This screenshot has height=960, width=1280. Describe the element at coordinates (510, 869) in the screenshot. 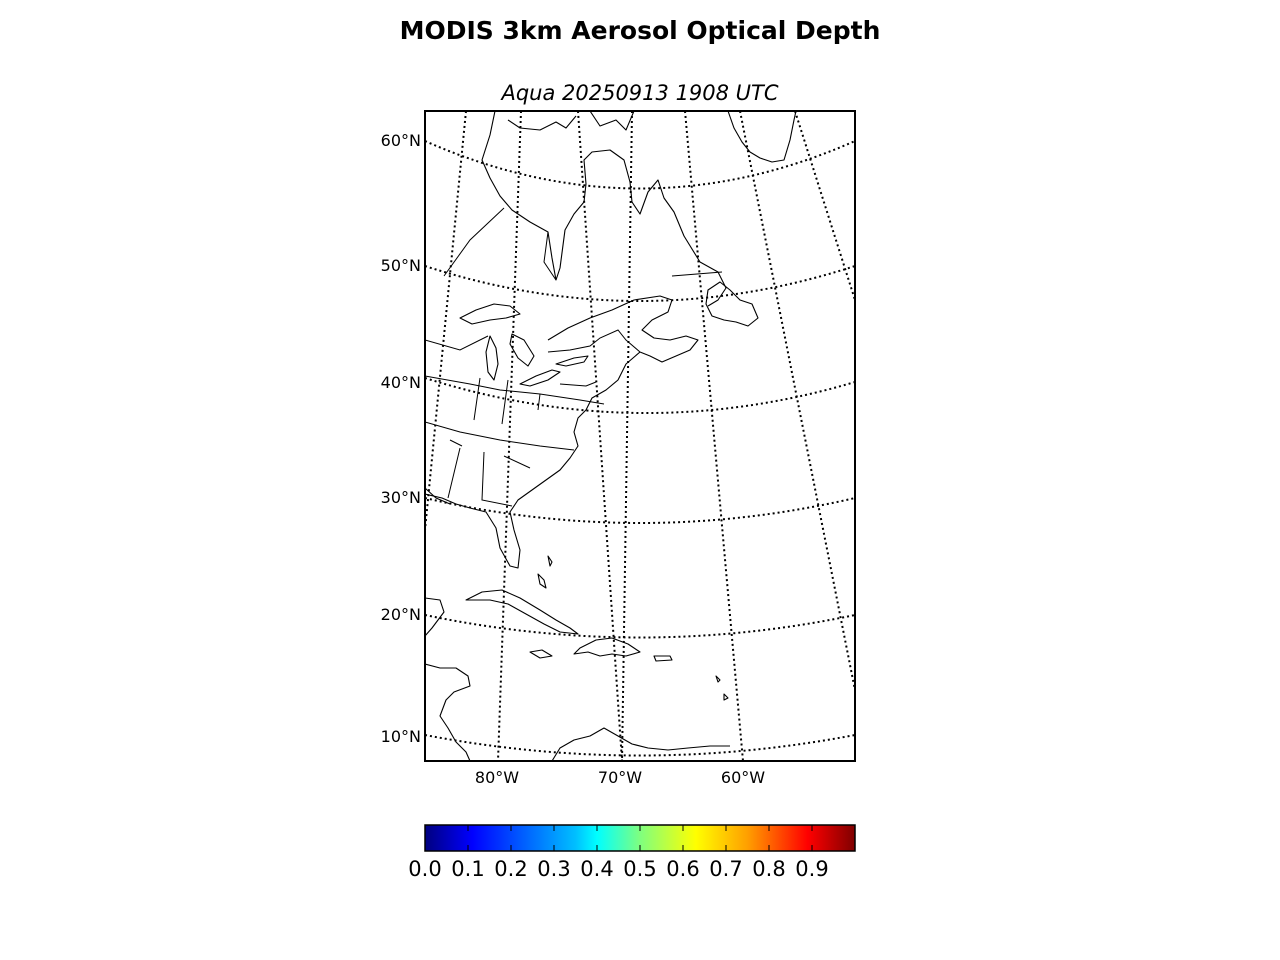

I see `colorbar-tick-label: 0.2` at that location.